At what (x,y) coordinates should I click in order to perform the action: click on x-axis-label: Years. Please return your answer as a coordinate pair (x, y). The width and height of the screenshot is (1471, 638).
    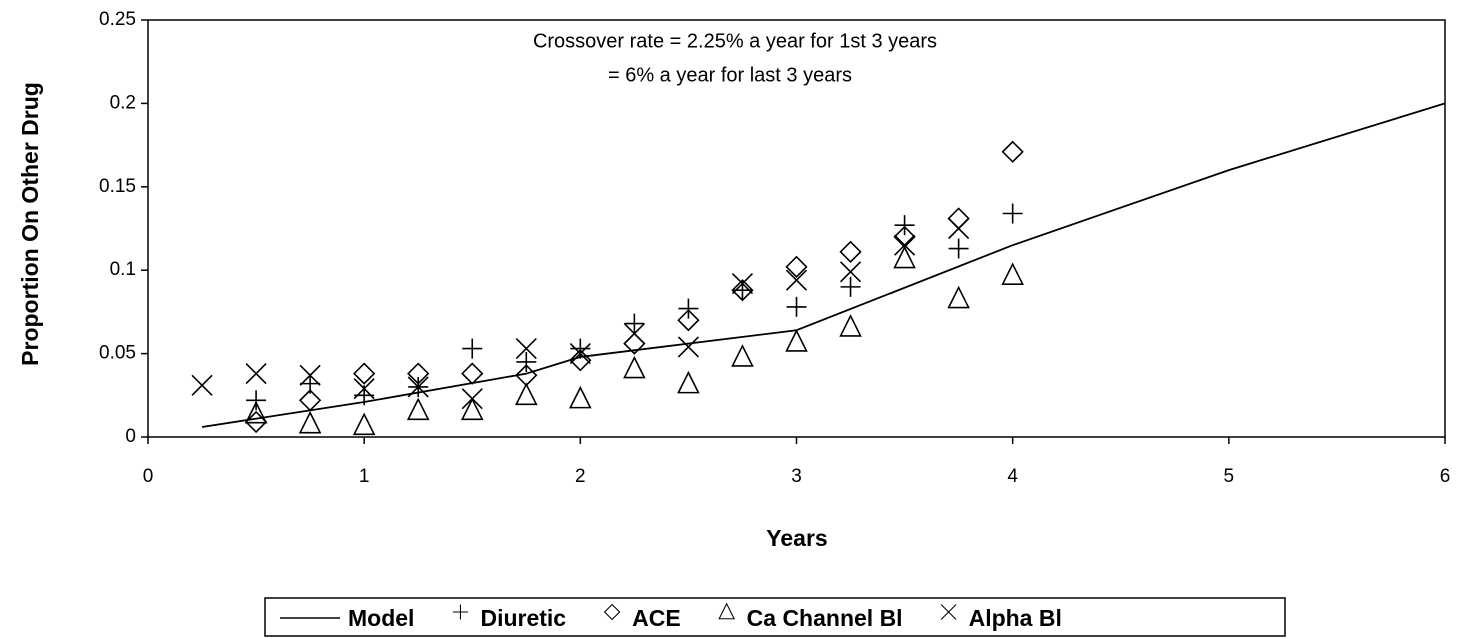
    Looking at the image, I should click on (796, 538).